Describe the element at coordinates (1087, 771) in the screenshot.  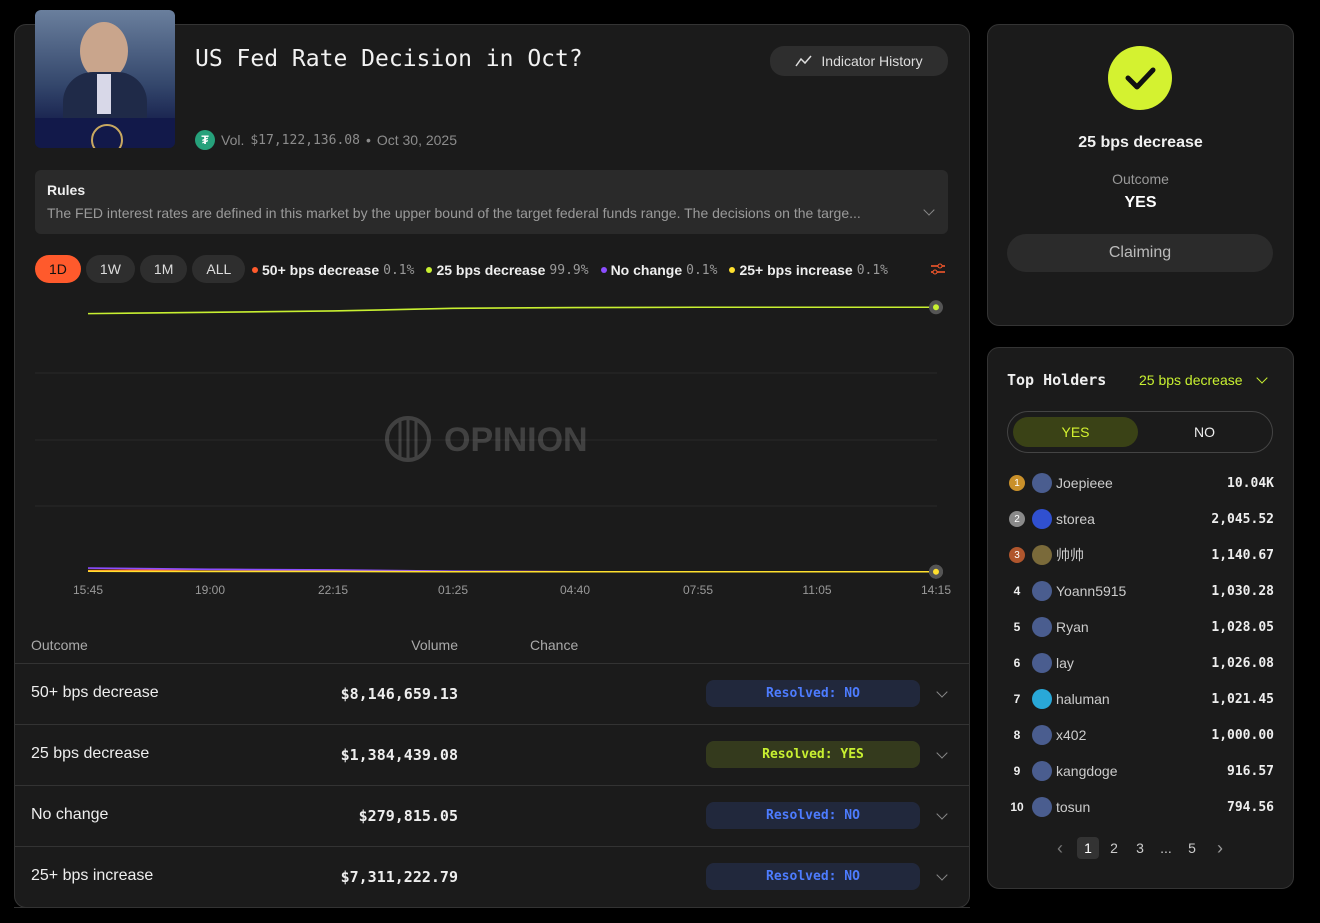
I see `holder-name: kangdoge` at that location.